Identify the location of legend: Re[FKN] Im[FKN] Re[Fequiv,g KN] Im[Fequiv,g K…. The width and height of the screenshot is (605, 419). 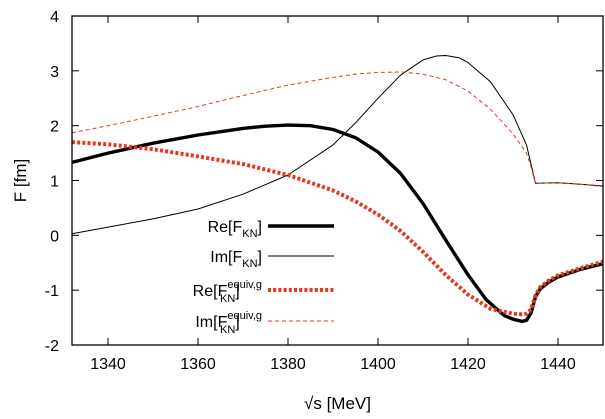
(263, 277).